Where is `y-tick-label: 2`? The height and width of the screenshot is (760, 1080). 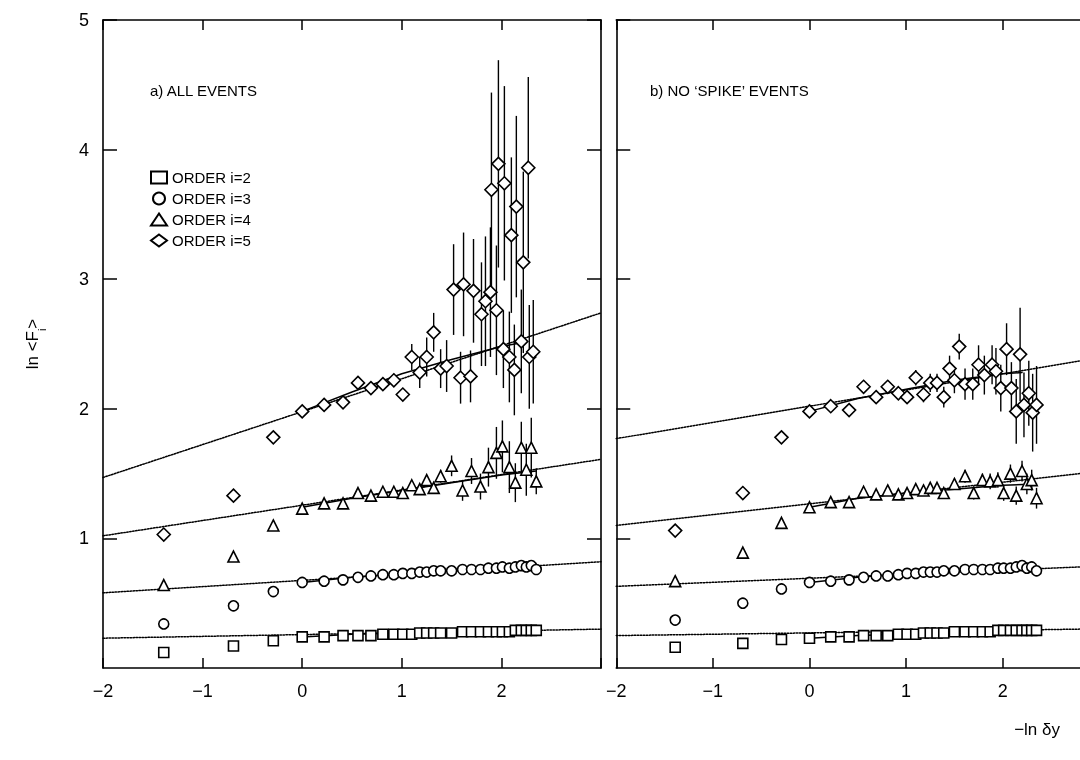 y-tick-label: 2 is located at coordinates (83, 408).